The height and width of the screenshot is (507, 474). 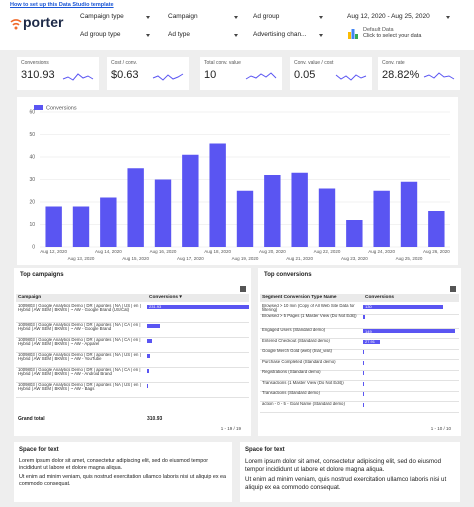 I want to click on column-header: Conversions ▾, so click(x=165, y=297).